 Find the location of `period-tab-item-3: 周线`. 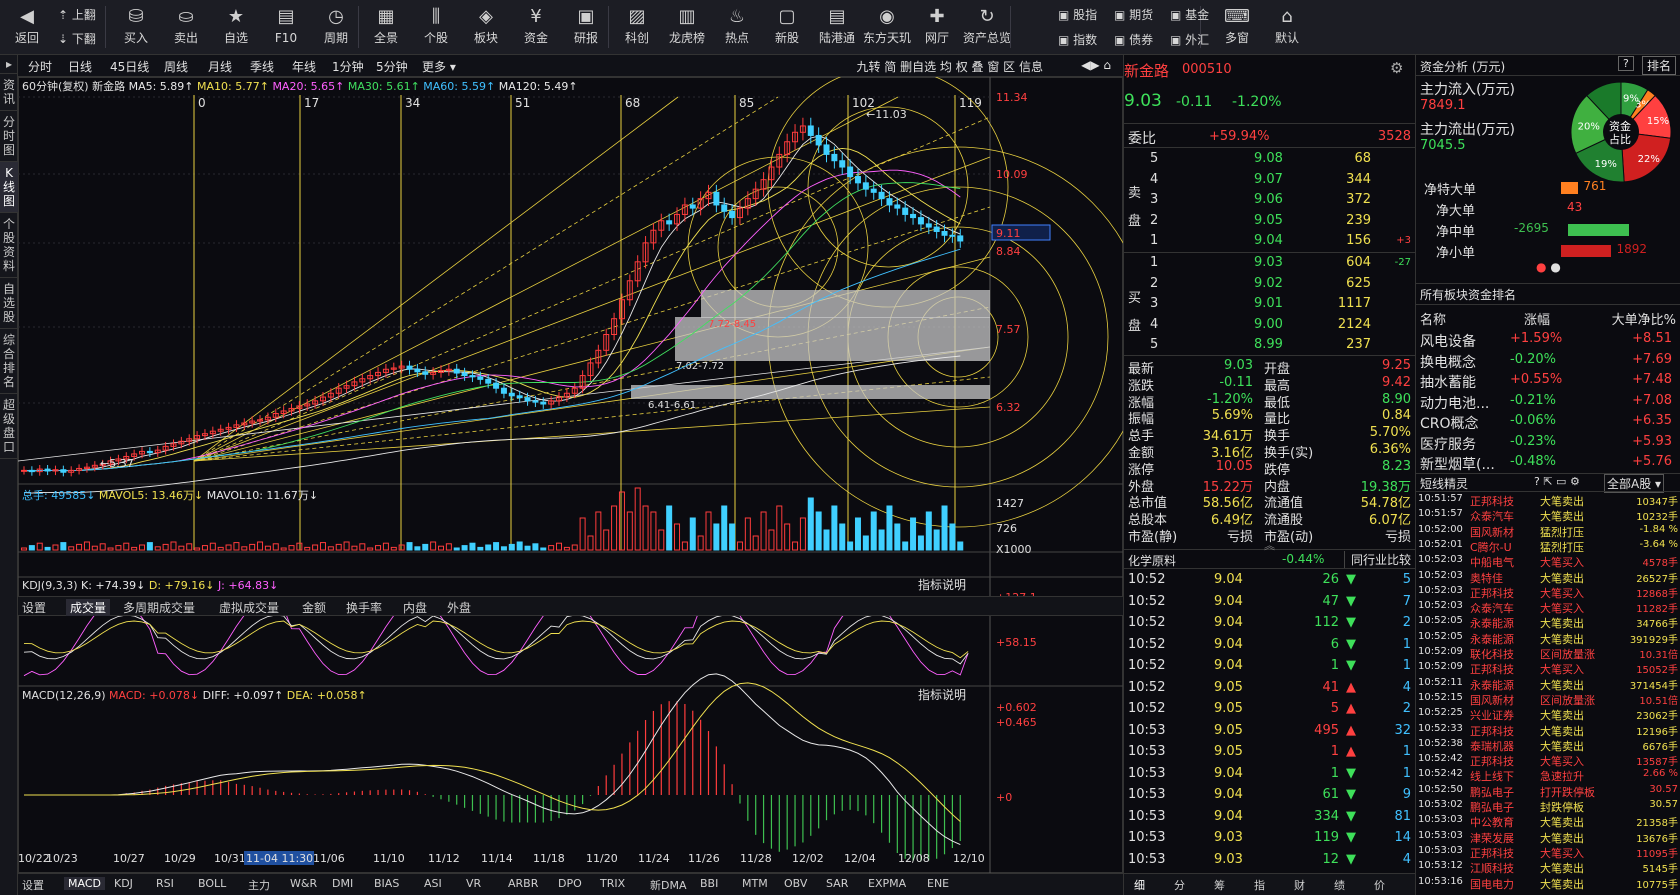

period-tab-item-3: 周线 is located at coordinates (176, 67).